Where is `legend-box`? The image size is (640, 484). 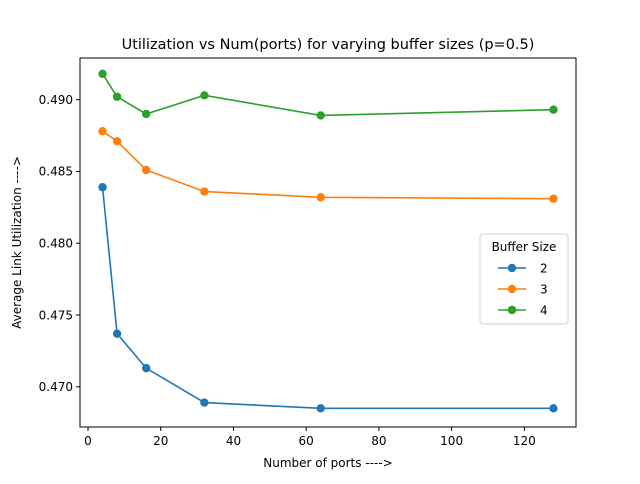 legend-box is located at coordinates (524, 279).